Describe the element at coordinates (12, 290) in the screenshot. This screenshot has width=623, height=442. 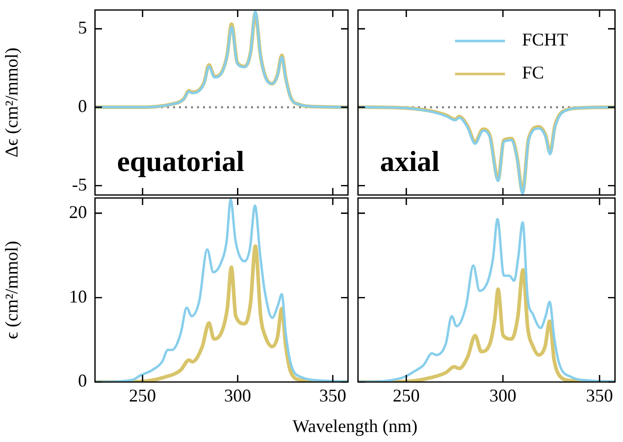
I see `y-axis-title: ϵ (cm²/mmol)` at that location.